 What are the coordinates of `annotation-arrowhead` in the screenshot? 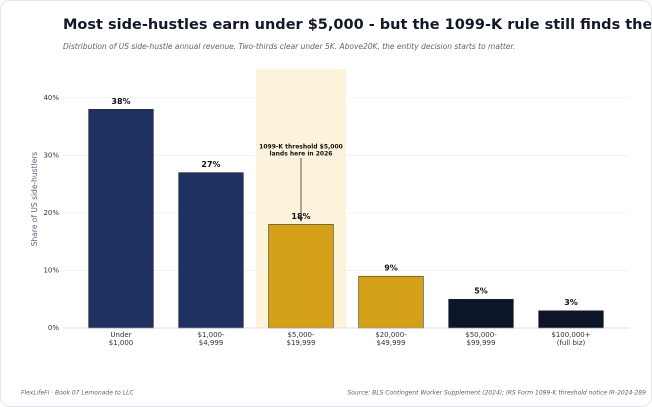 It's located at (301, 219).